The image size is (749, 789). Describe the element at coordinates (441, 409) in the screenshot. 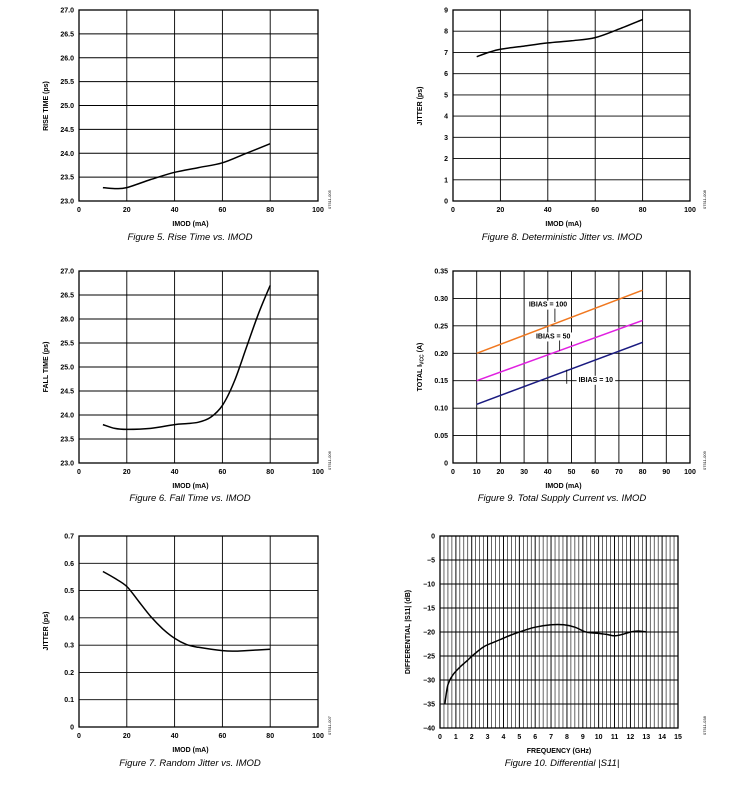

I see `y-tick-label: 0.10` at that location.